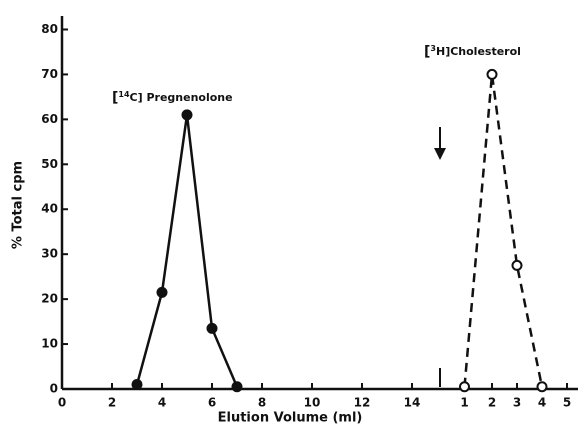 This screenshot has width=581, height=427. What do you see at coordinates (312, 403) in the screenshot?
I see `x-tick-label: 10` at bounding box center [312, 403].